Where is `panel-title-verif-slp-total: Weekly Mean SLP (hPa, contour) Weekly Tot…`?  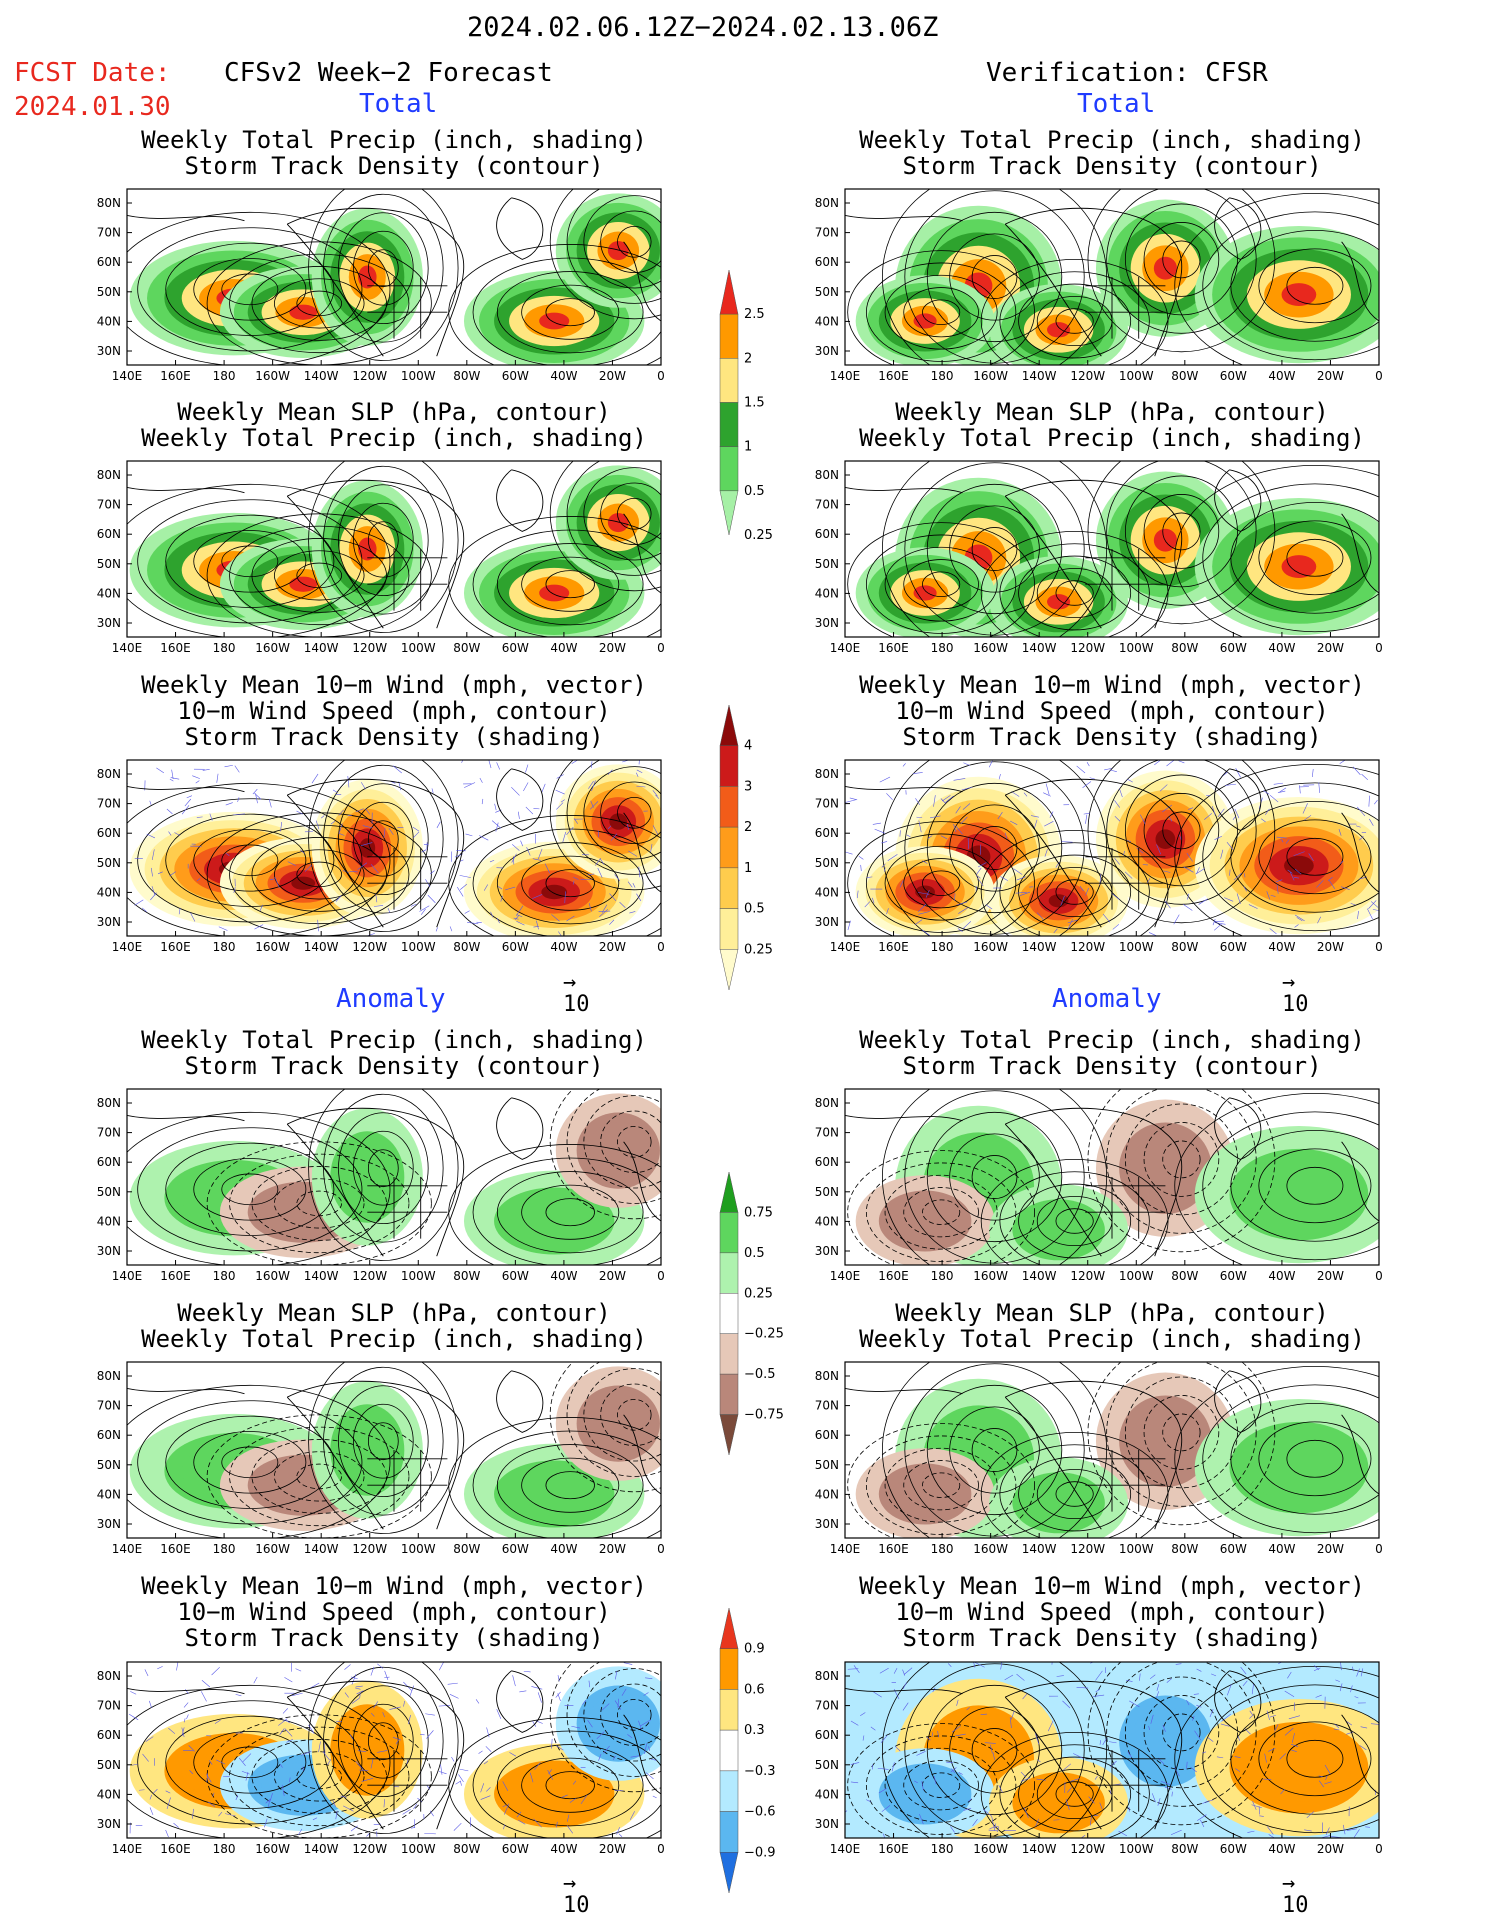 panel-title-verif-slp-total: Weekly Mean SLP (hPa, contour) Weekly Tot… is located at coordinates (1112, 425).